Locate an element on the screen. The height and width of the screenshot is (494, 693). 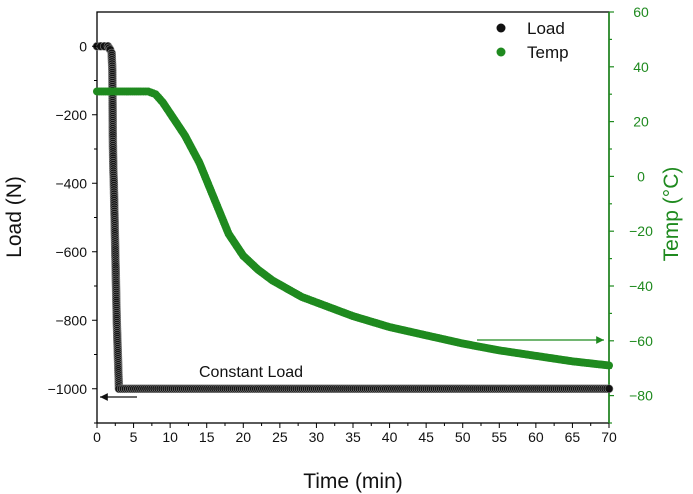
x-tick-label: 50 is located at coordinates (463, 437).